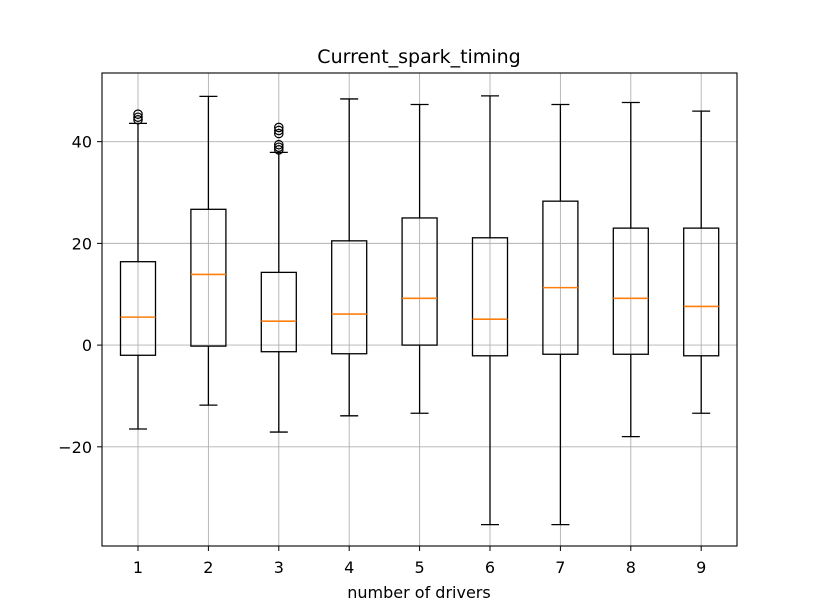 The height and width of the screenshot is (614, 819). Describe the element at coordinates (87, 345) in the screenshot. I see `y-tick-label: 0` at that location.